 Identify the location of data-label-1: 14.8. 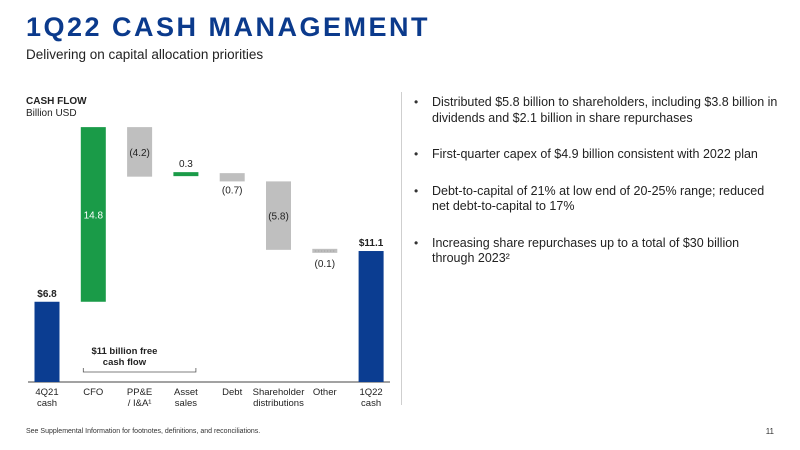
(94, 215).